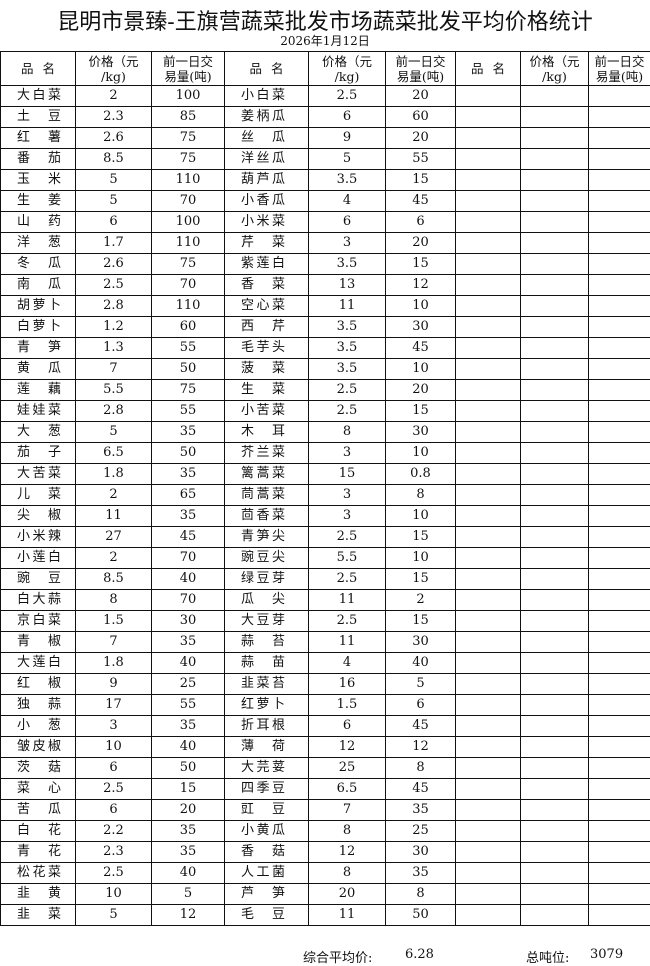 The height and width of the screenshot is (966, 650). What do you see at coordinates (325, 117) in the screenshot?
I see `table-row: 土豆 2.3 85 姜柄瓜 6 60` at bounding box center [325, 117].